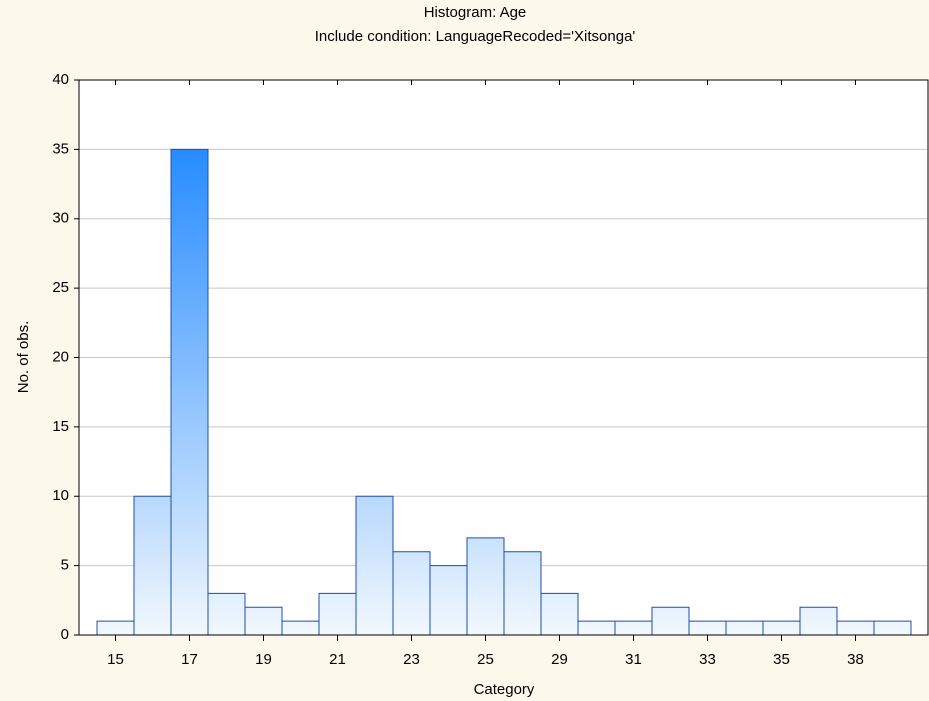 This screenshot has height=701, width=929. What do you see at coordinates (559, 659) in the screenshot?
I see `x-tick-label: 29` at bounding box center [559, 659].